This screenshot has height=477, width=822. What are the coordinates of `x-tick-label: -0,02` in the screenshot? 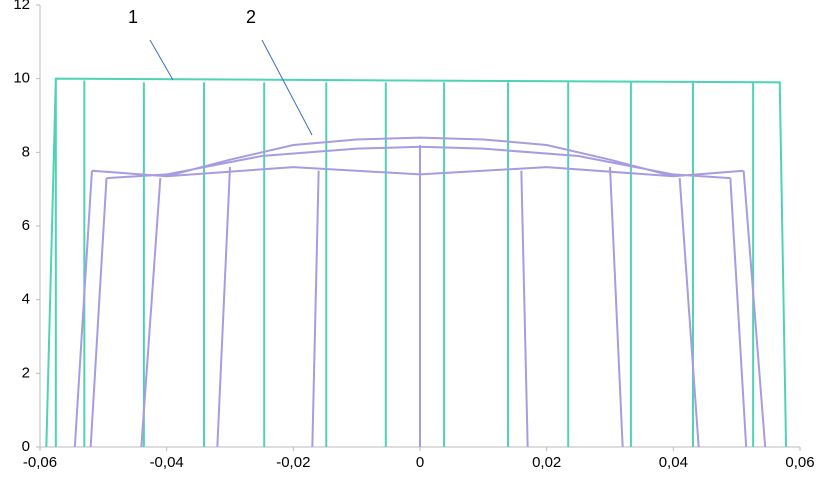 It's located at (293, 462).